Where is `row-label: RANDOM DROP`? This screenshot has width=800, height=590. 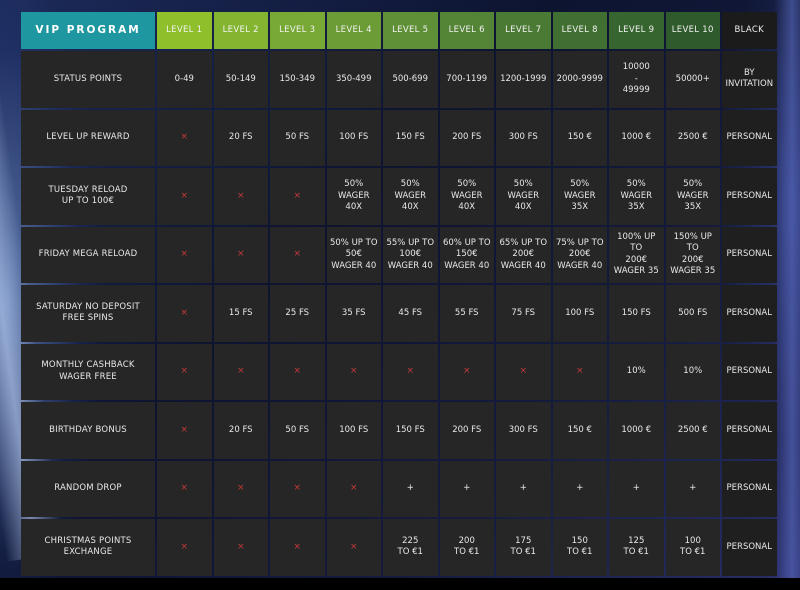
row-label: RANDOM DROP is located at coordinates (88, 488).